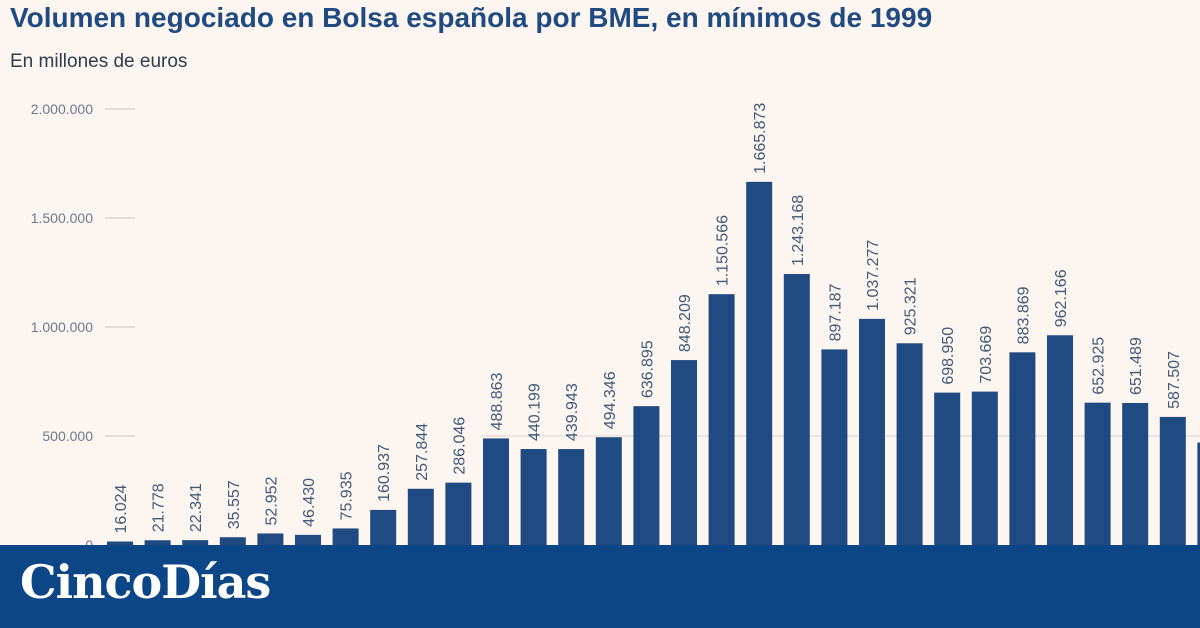  What do you see at coordinates (798, 230) in the screenshot?
I see `bar-value-label: 1.243.168` at bounding box center [798, 230].